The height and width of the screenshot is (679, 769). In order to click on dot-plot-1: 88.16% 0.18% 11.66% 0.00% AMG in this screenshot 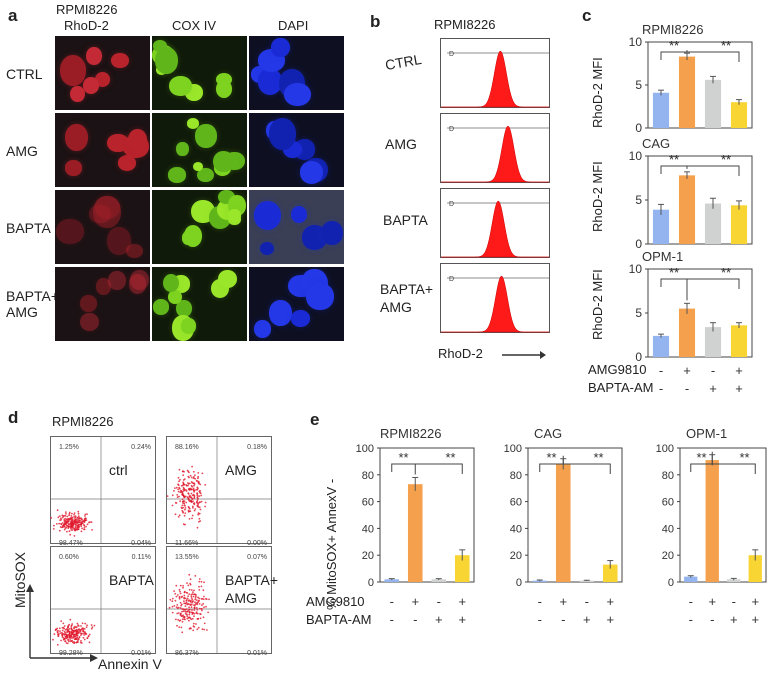, I will do `click(219, 491)`.